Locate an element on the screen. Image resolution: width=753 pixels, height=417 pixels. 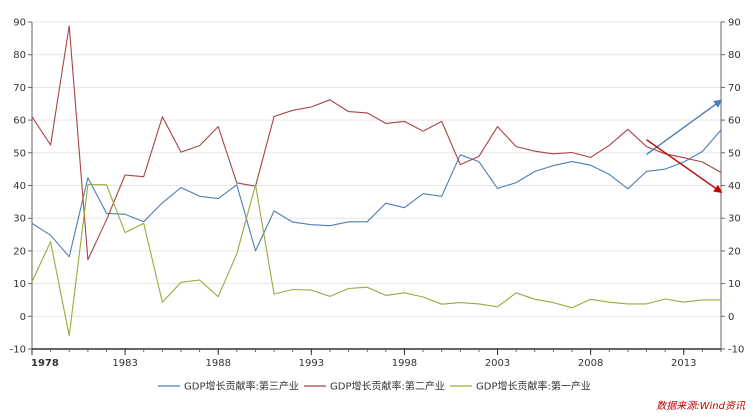
y-tick-label-left: 50 is located at coordinates (19, 153).